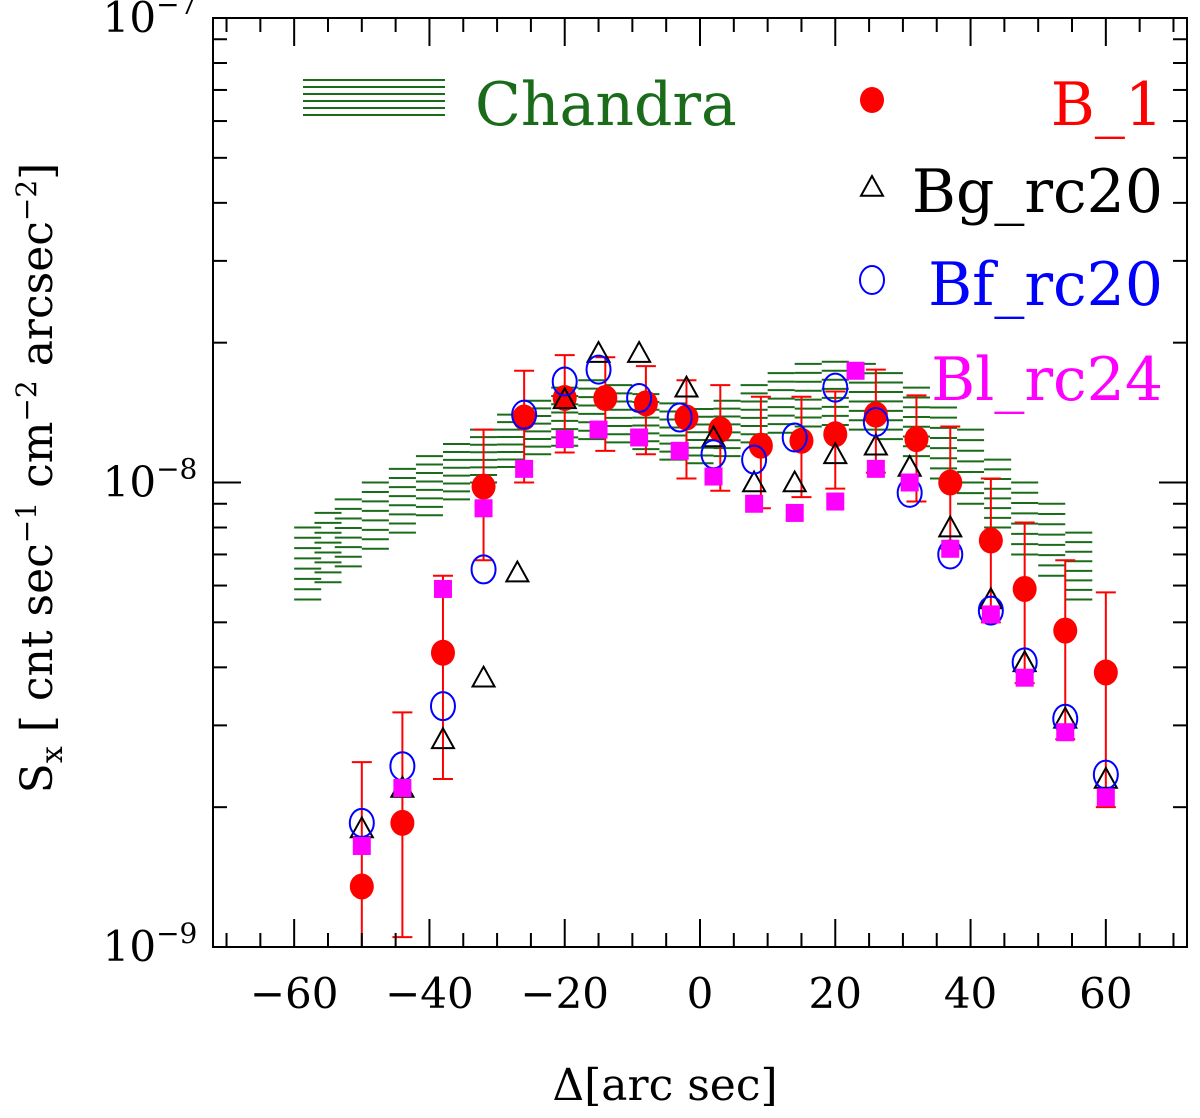 This screenshot has height=1118, width=1200. Describe the element at coordinates (52, 754) in the screenshot. I see `y-axis-label-subscript: x` at that location.